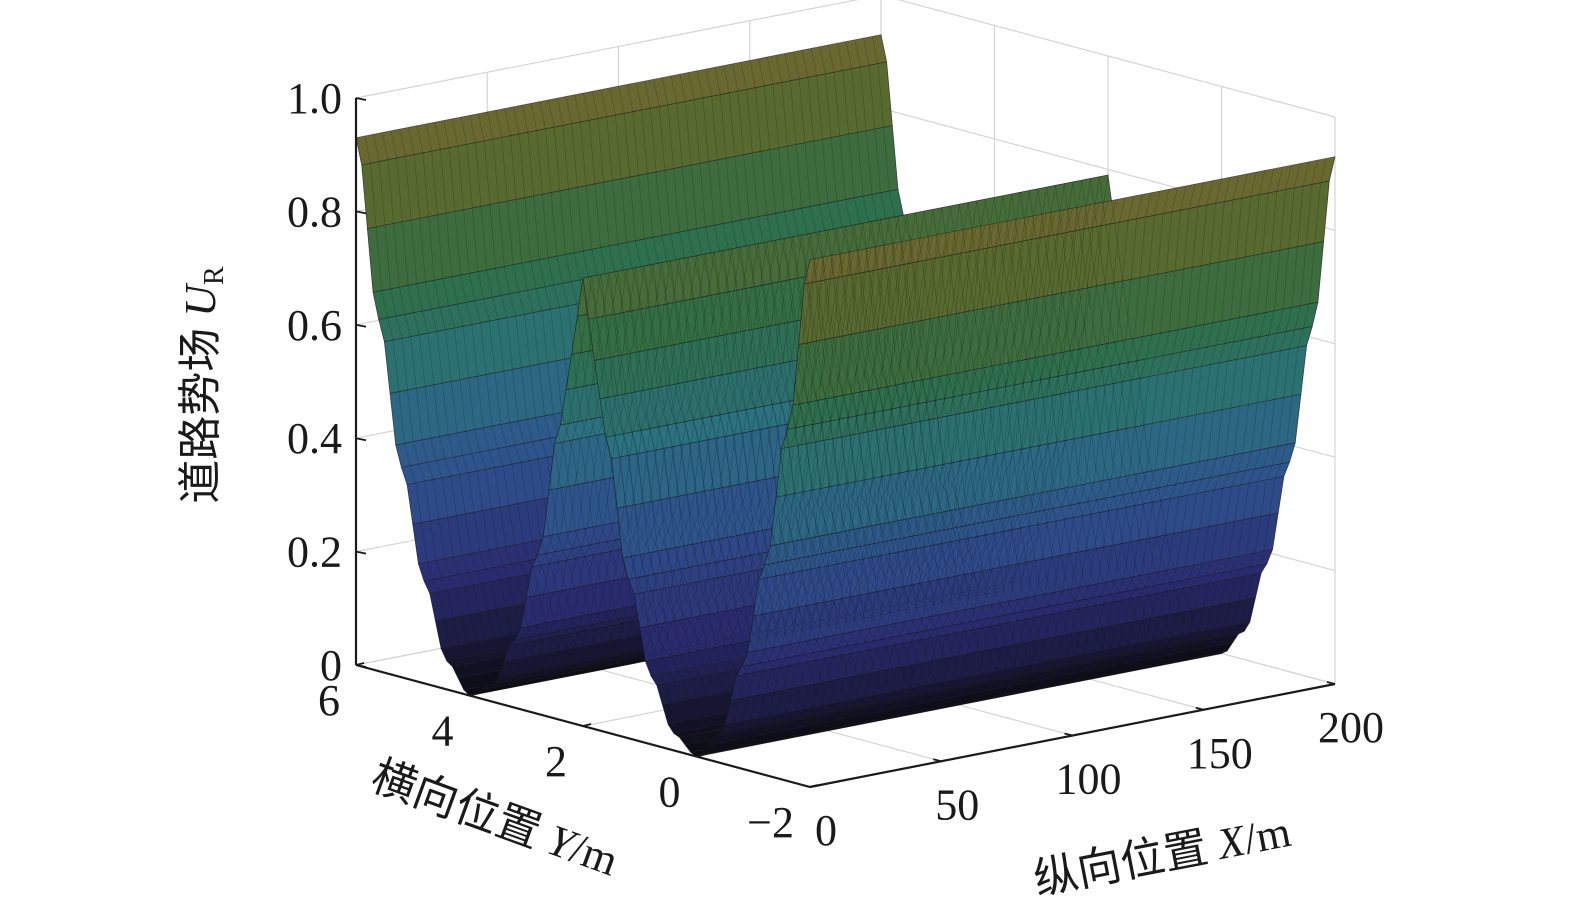  Describe the element at coordinates (1069, 220) in the screenshot. I see `surface-strip` at that location.